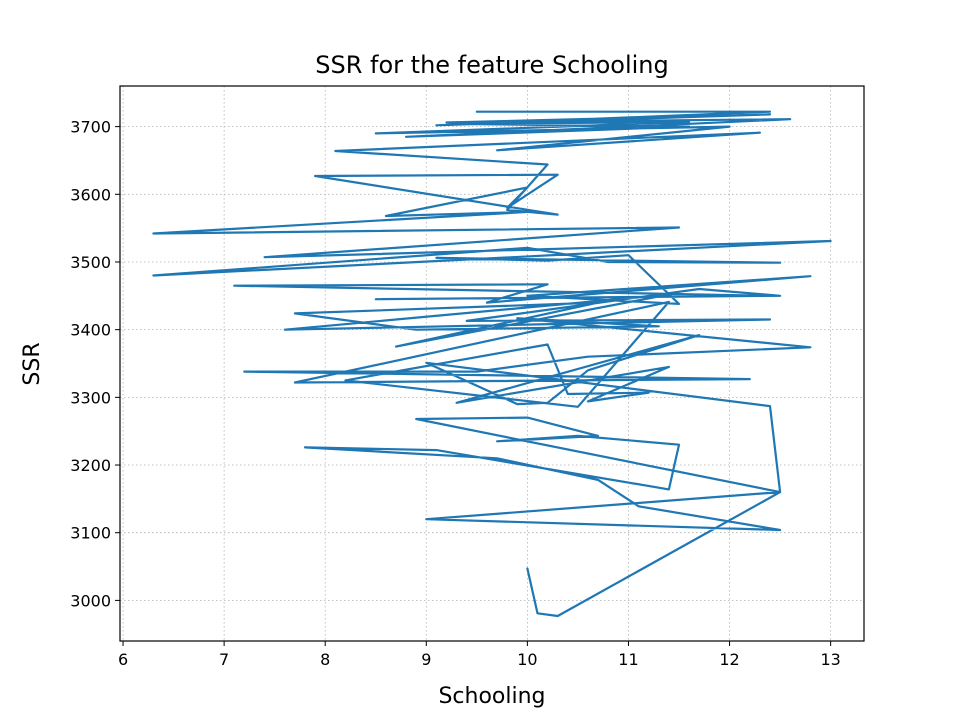  Describe the element at coordinates (90, 194) in the screenshot. I see `y-tick-label: 3600` at that location.